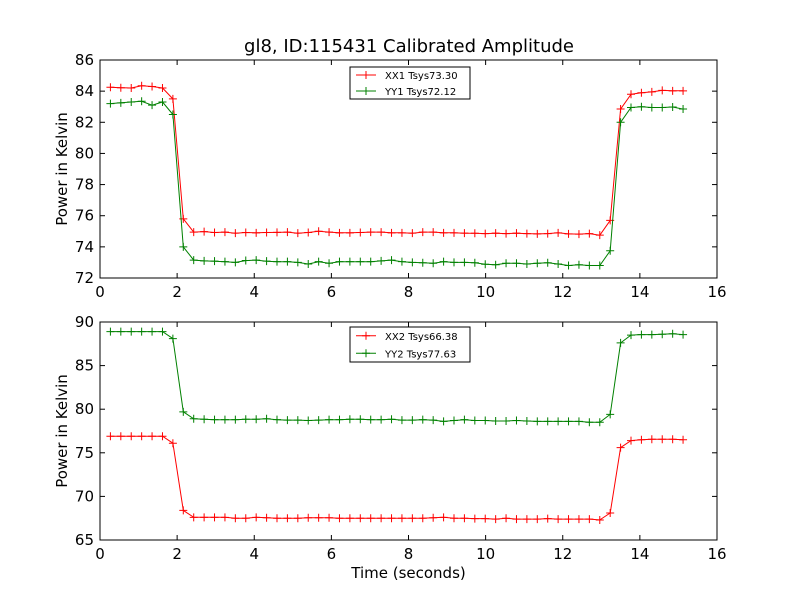  Describe the element at coordinates (84, 453) in the screenshot. I see `y-tick-label: 75` at that location.